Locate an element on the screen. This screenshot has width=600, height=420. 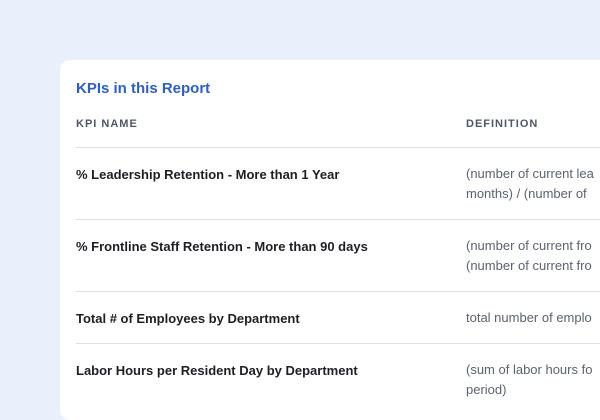
definition-line: months) / (number of is located at coordinates (526, 193).